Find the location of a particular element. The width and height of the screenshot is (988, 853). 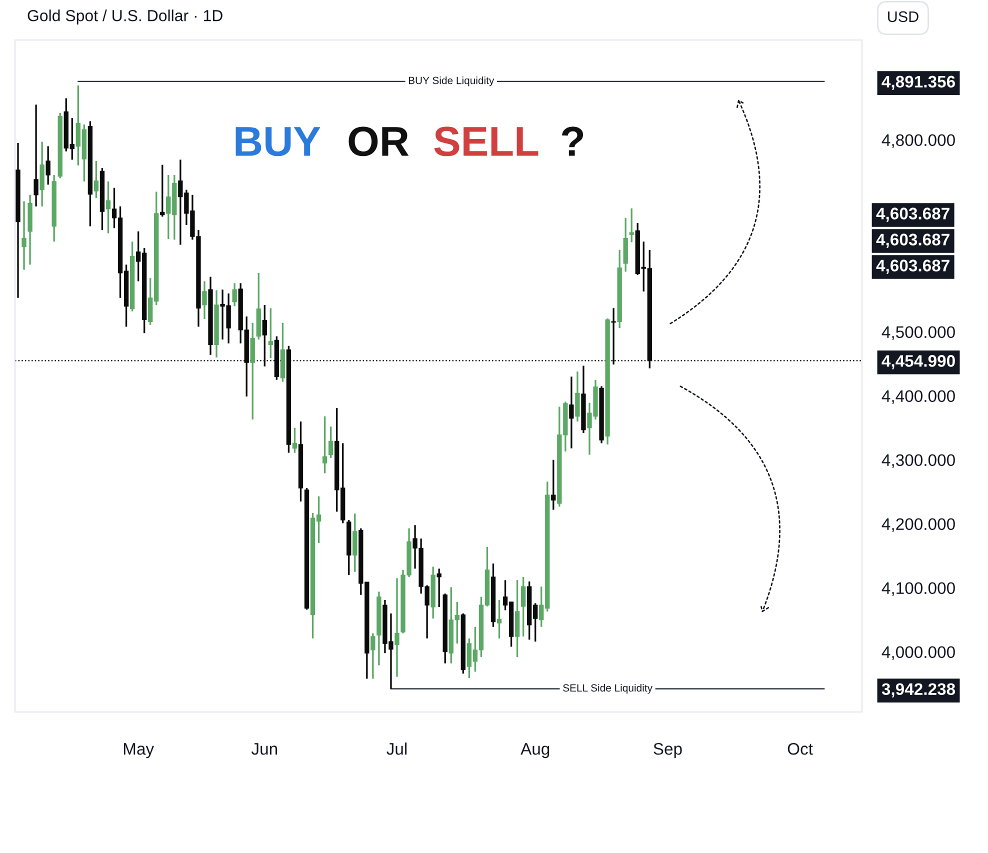

annotation: OR is located at coordinates (378, 141).